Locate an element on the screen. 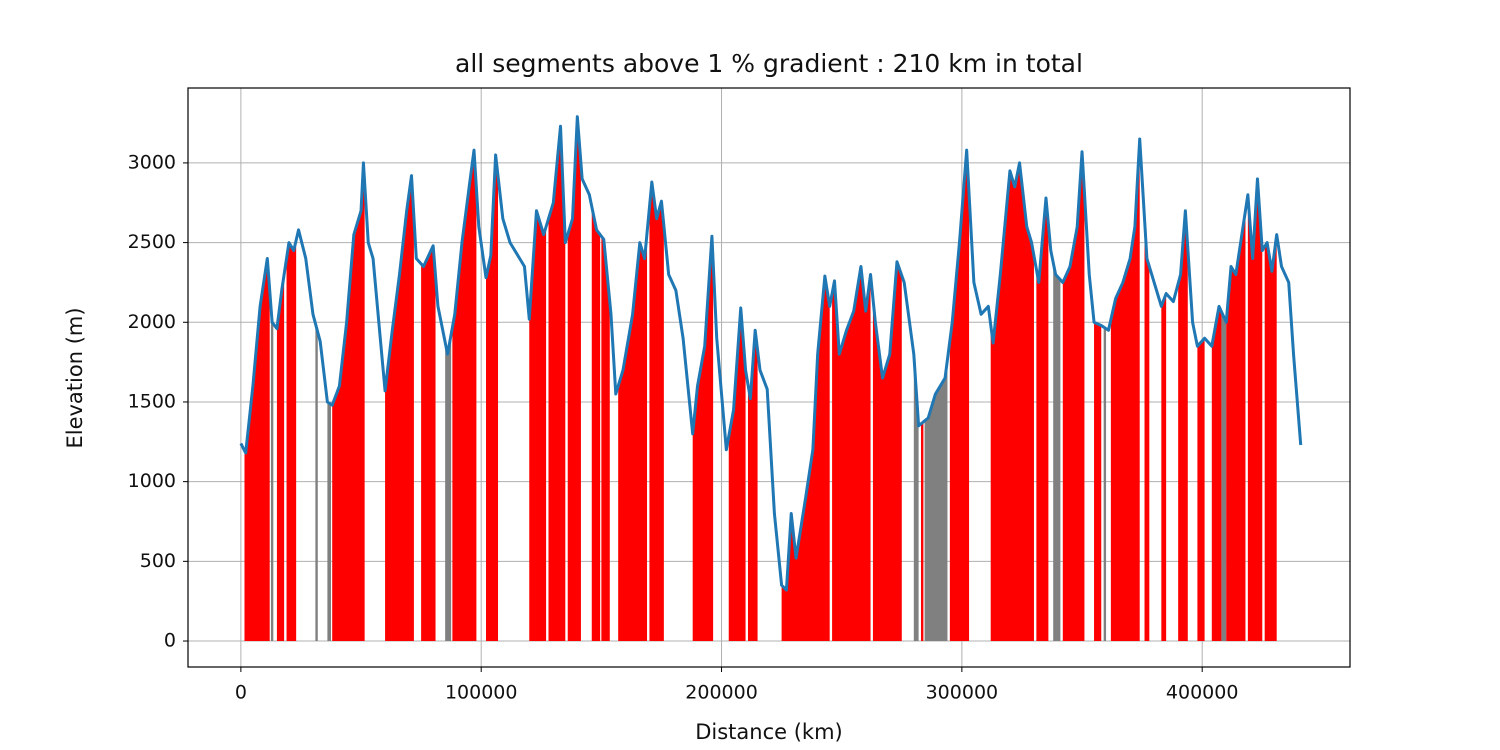 The image size is (1500, 750). x-tick-label: 400000 is located at coordinates (1202, 693).